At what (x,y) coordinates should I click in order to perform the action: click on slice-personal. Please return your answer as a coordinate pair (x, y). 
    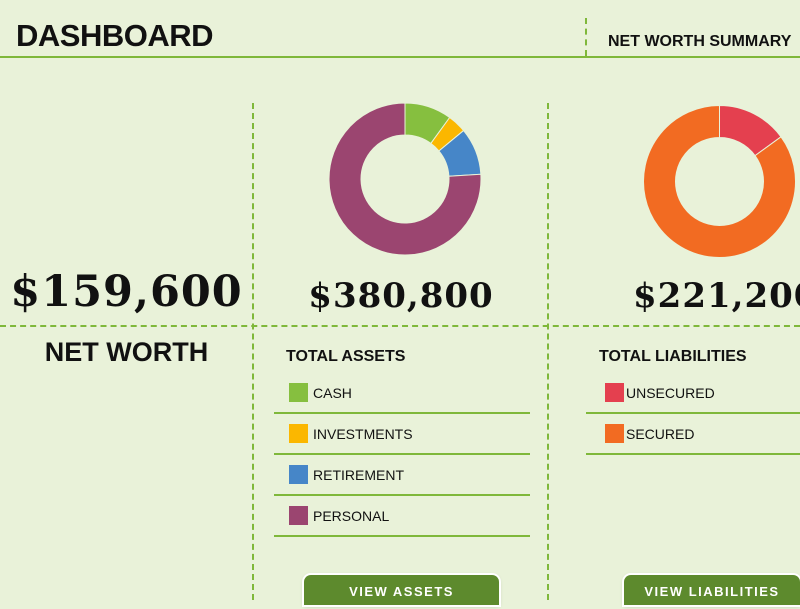
    Looking at the image, I should click on (405, 179).